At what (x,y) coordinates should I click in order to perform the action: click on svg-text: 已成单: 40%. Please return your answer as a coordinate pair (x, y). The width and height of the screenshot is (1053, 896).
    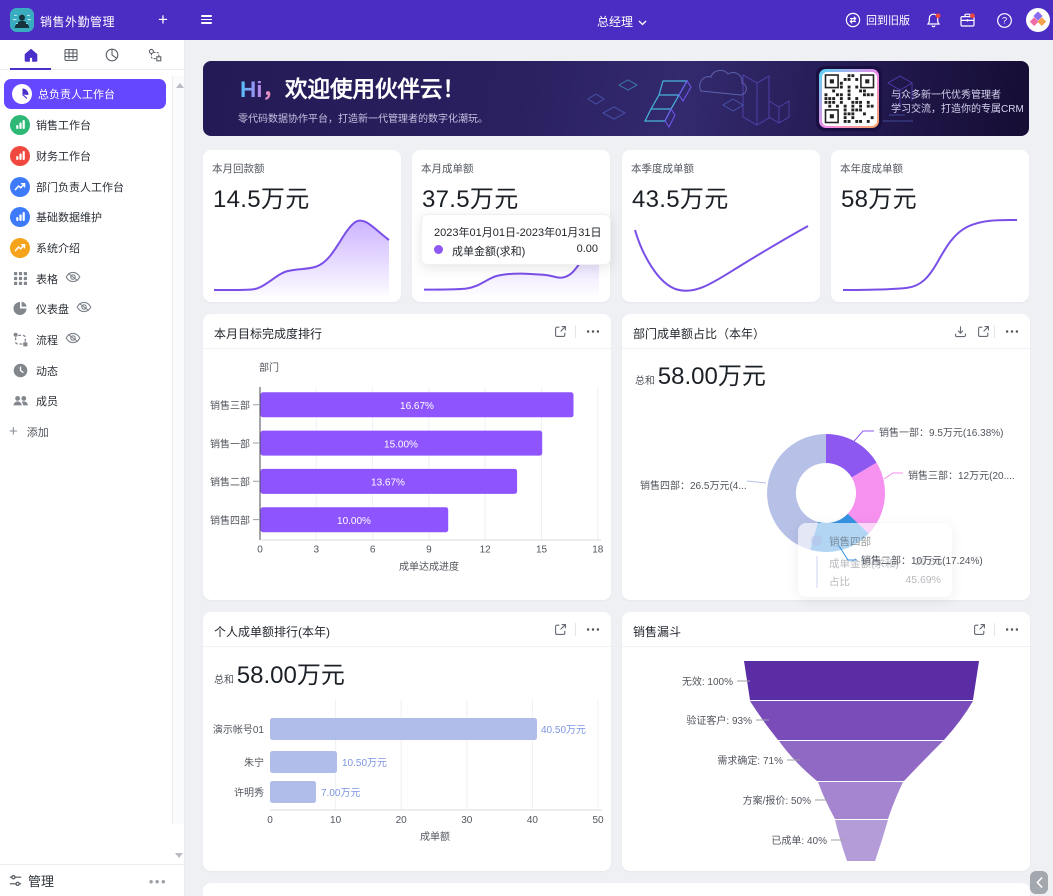
    Looking at the image, I should click on (799, 841).